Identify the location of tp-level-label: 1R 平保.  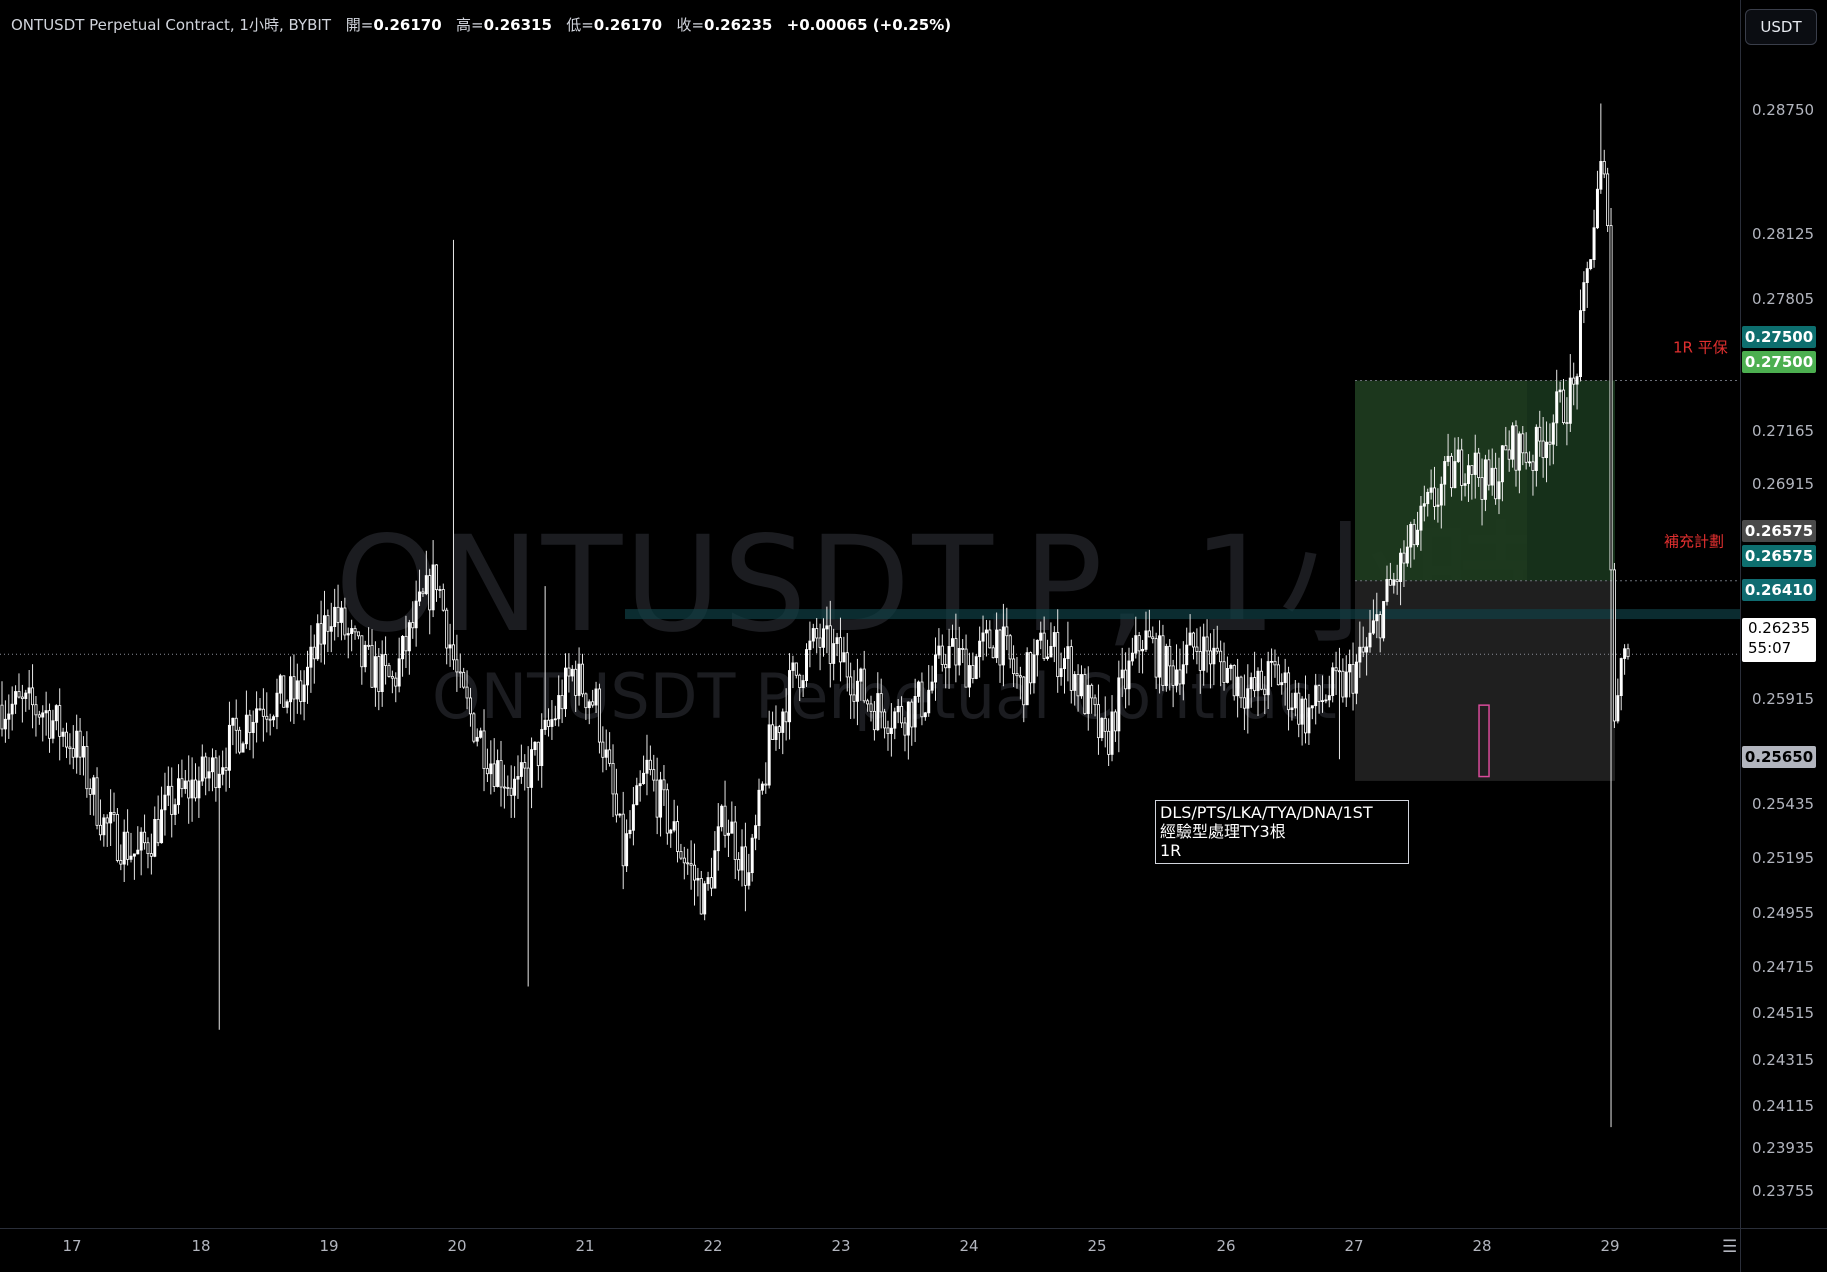
(1700, 347).